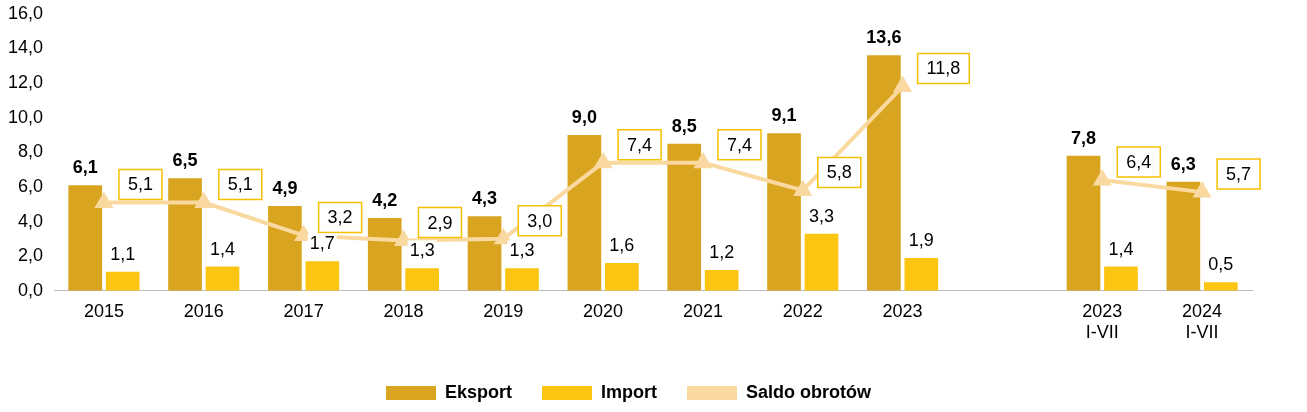  I want to click on data-label: 1,1, so click(123, 253).